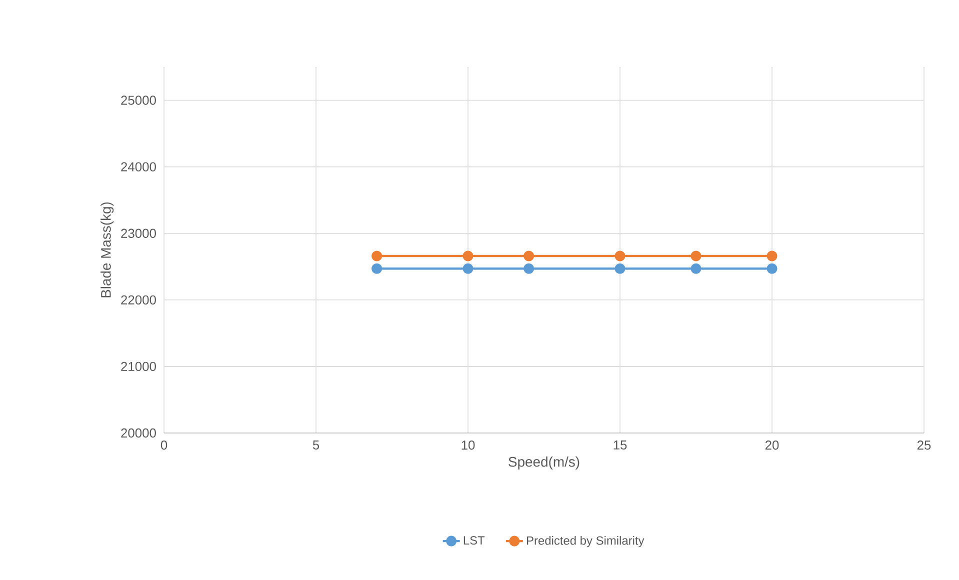 The image size is (959, 580). What do you see at coordinates (138, 299) in the screenshot?
I see `y-tick-label: 22000` at bounding box center [138, 299].